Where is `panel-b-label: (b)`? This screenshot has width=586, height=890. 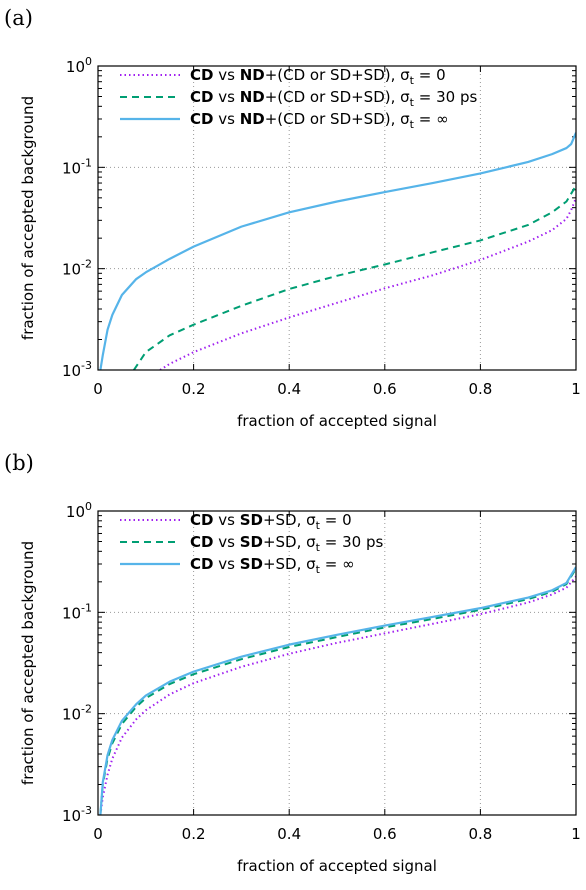
panel-b-label: (b) is located at coordinates (19, 463).